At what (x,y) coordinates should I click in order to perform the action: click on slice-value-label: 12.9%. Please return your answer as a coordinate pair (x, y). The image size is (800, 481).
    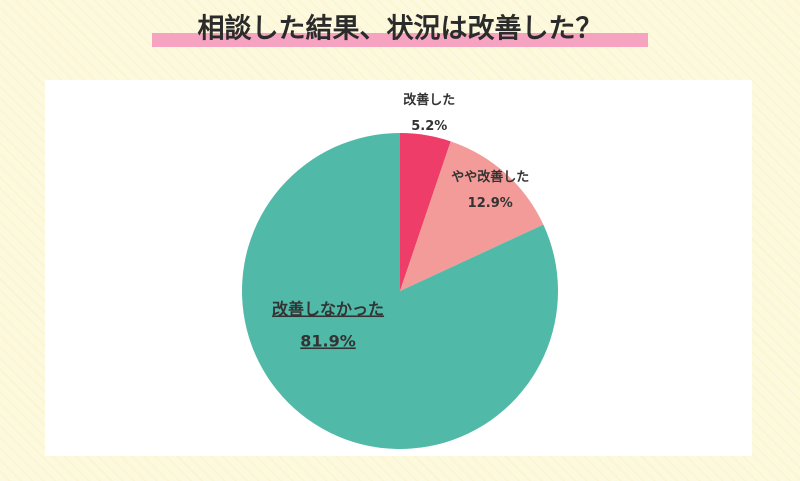
    Looking at the image, I should click on (490, 203).